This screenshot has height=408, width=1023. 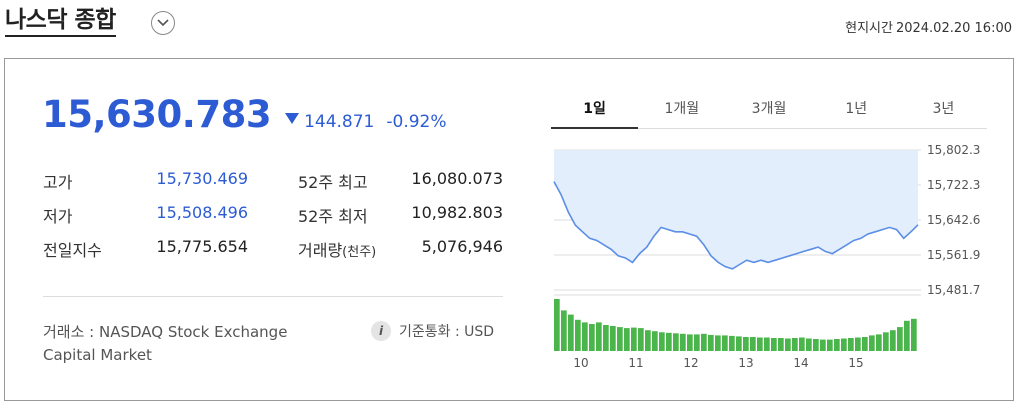 I want to click on index-dropdown-button, so click(x=163, y=23).